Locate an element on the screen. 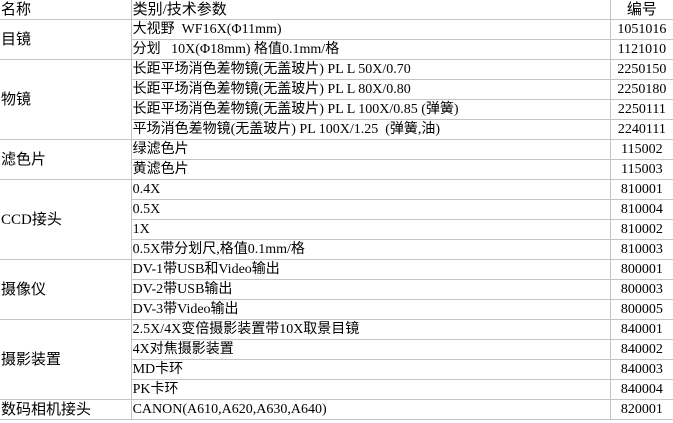 This screenshot has height=423, width=673. code-cell: 2240111 is located at coordinates (641, 129).